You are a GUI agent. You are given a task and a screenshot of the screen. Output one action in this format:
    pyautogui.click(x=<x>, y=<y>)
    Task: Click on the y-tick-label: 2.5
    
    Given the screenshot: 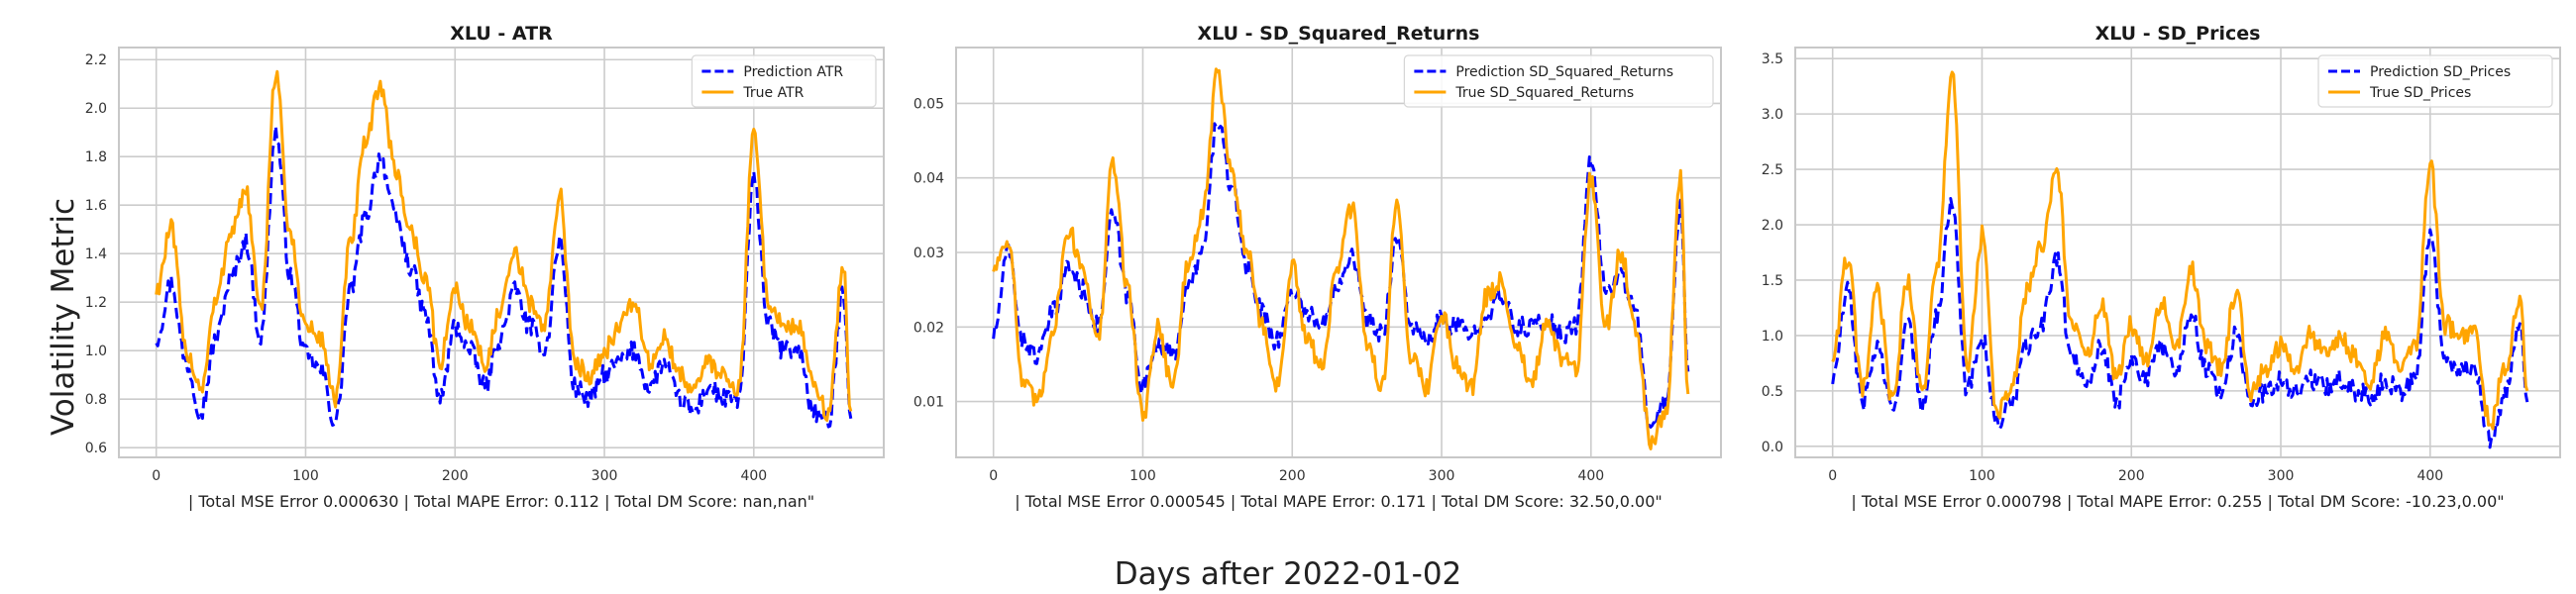 What is the action you would take?
    pyautogui.click(x=1773, y=170)
    